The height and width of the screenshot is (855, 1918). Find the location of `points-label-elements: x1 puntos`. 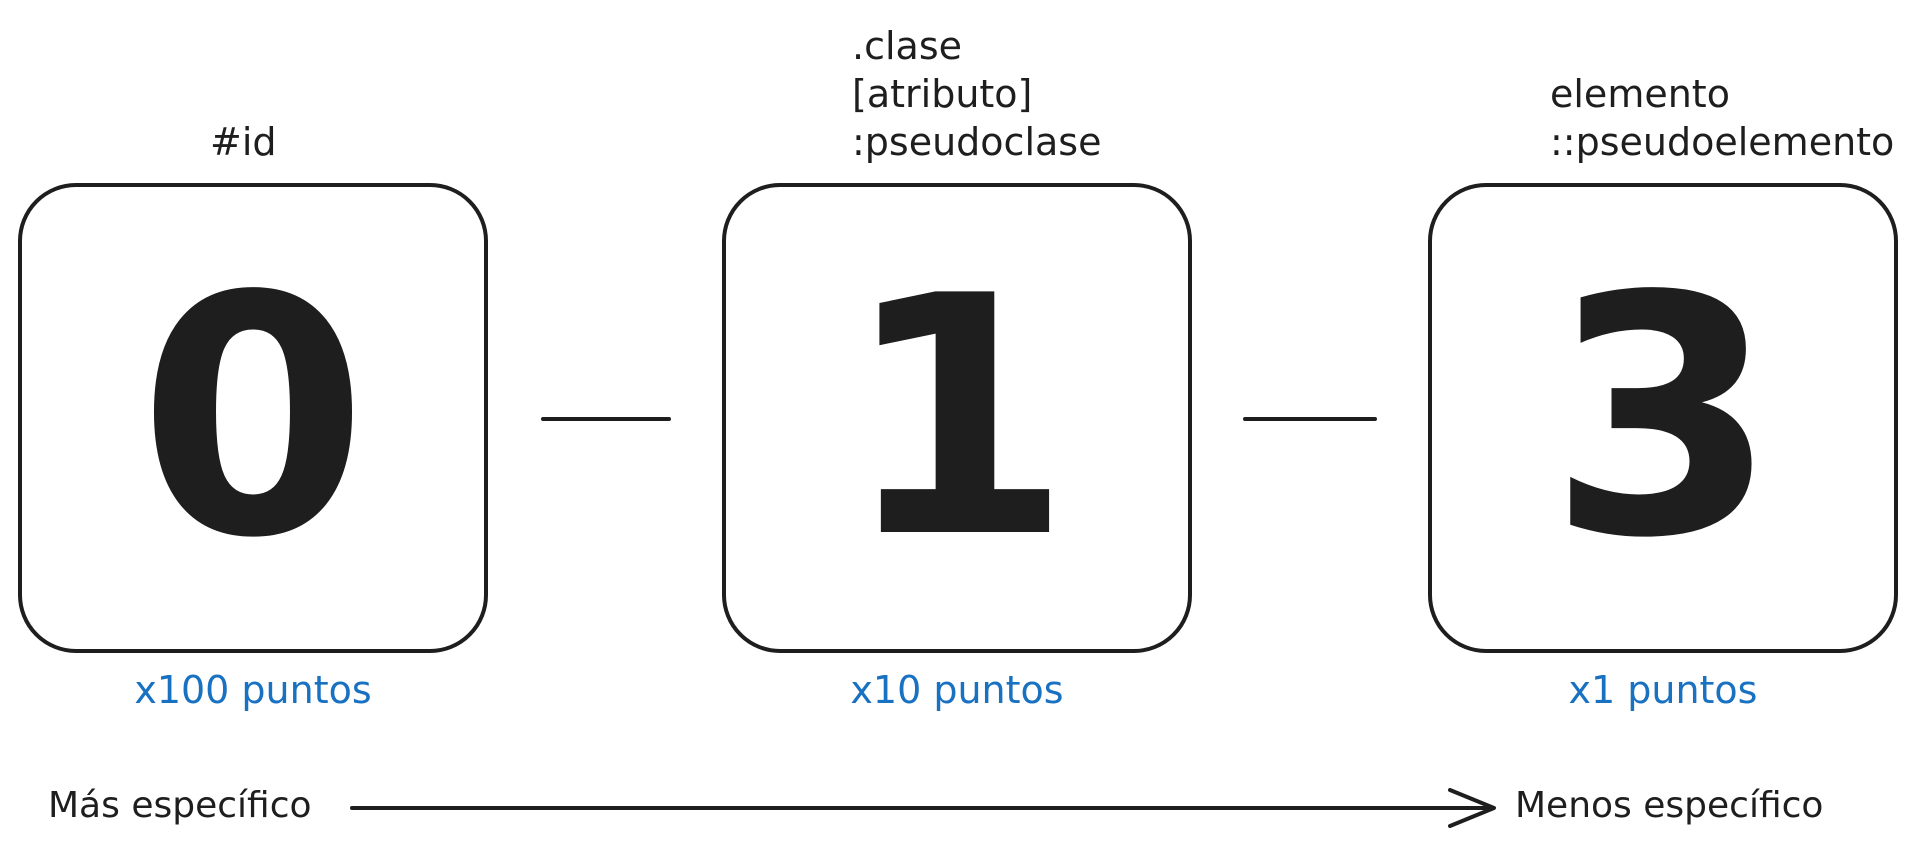

points-label-elements: x1 puntos is located at coordinates (1663, 690).